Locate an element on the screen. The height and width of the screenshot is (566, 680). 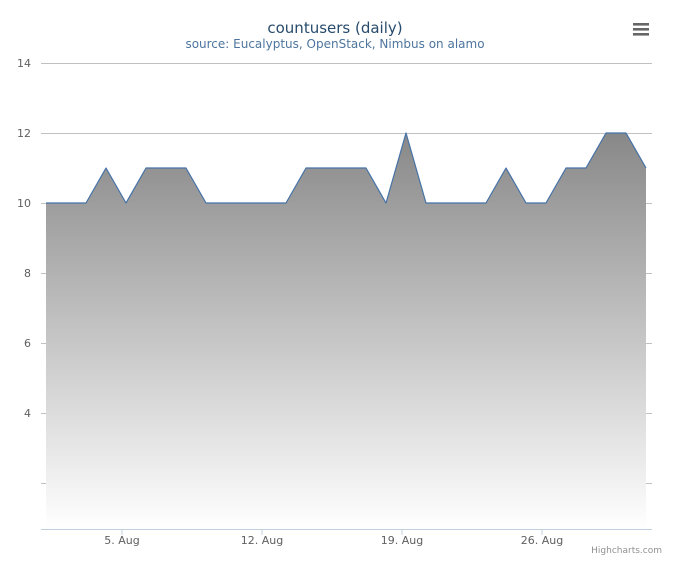
credits-link: Highcharts.com is located at coordinates (626, 551).